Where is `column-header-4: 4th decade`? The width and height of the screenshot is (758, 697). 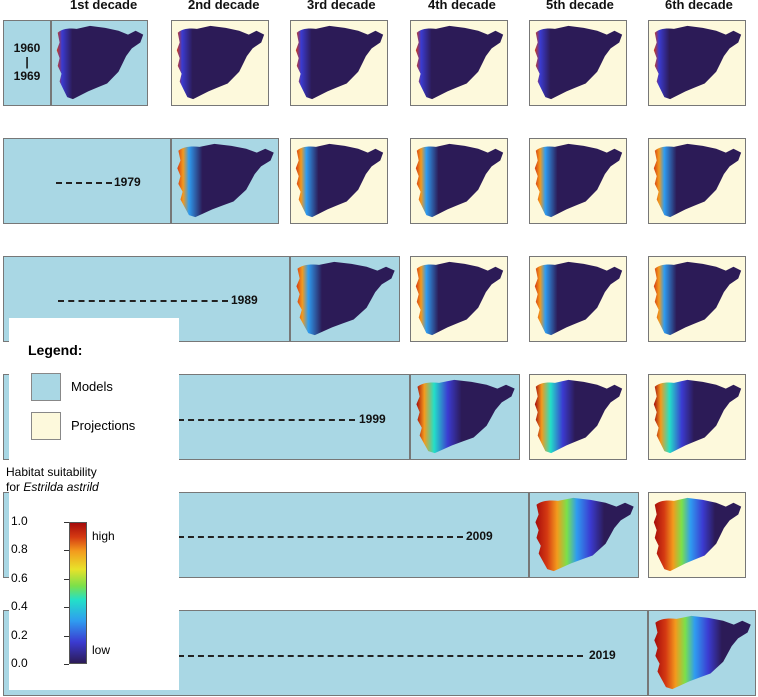 column-header-4: 4th decade is located at coordinates (462, 6).